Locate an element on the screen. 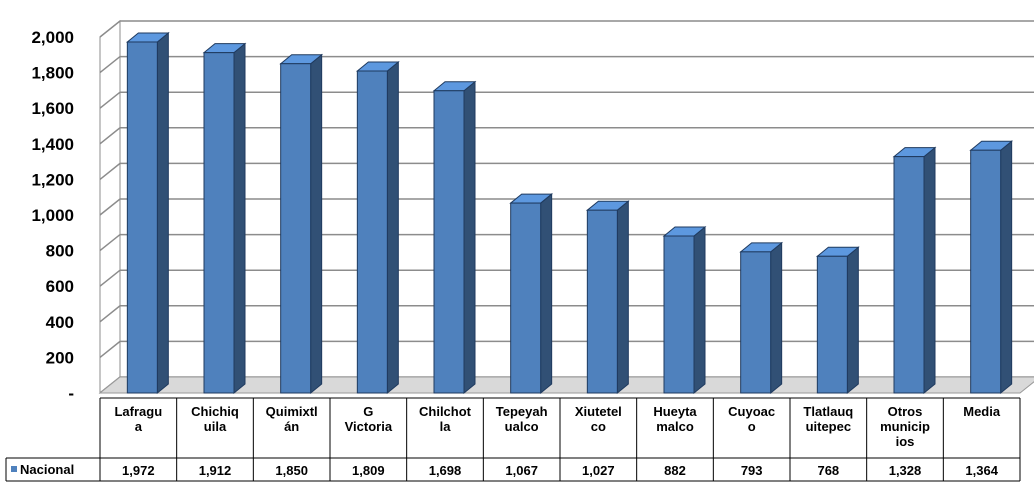 This screenshot has height=483, width=1034. x-tick-label: Xiutetel co is located at coordinates (598, 419).